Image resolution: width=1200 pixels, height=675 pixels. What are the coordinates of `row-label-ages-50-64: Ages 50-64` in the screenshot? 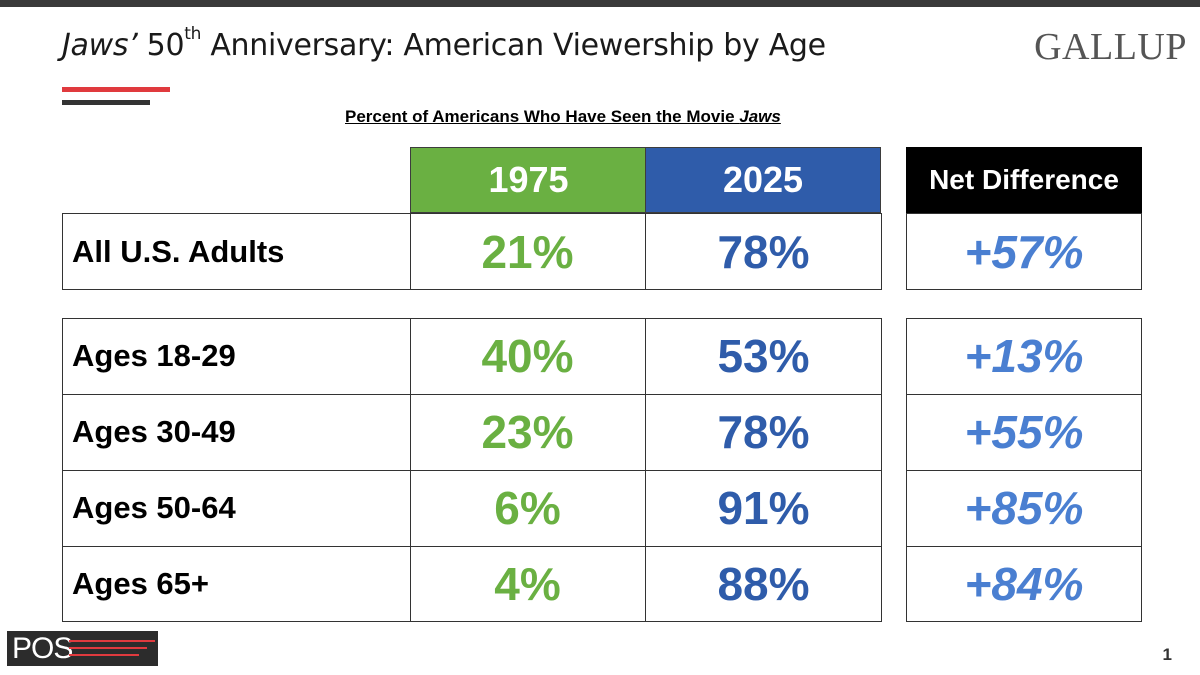 It's located at (154, 507).